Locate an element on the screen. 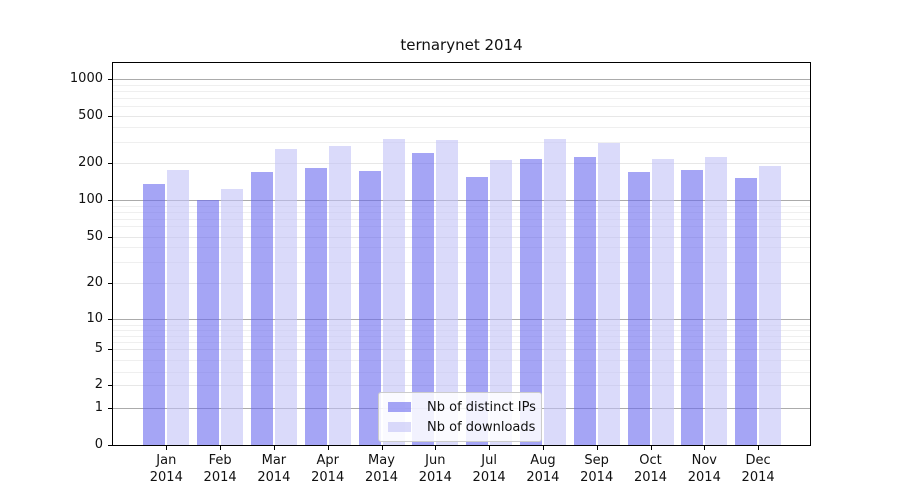  y-tick-label: 1 is located at coordinates (98, 407).